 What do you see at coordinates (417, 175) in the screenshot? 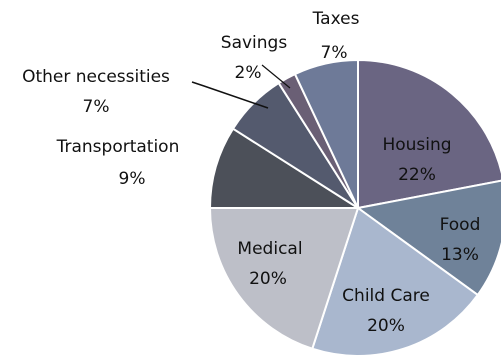
I see `label-housing-value: 22%` at bounding box center [417, 175].